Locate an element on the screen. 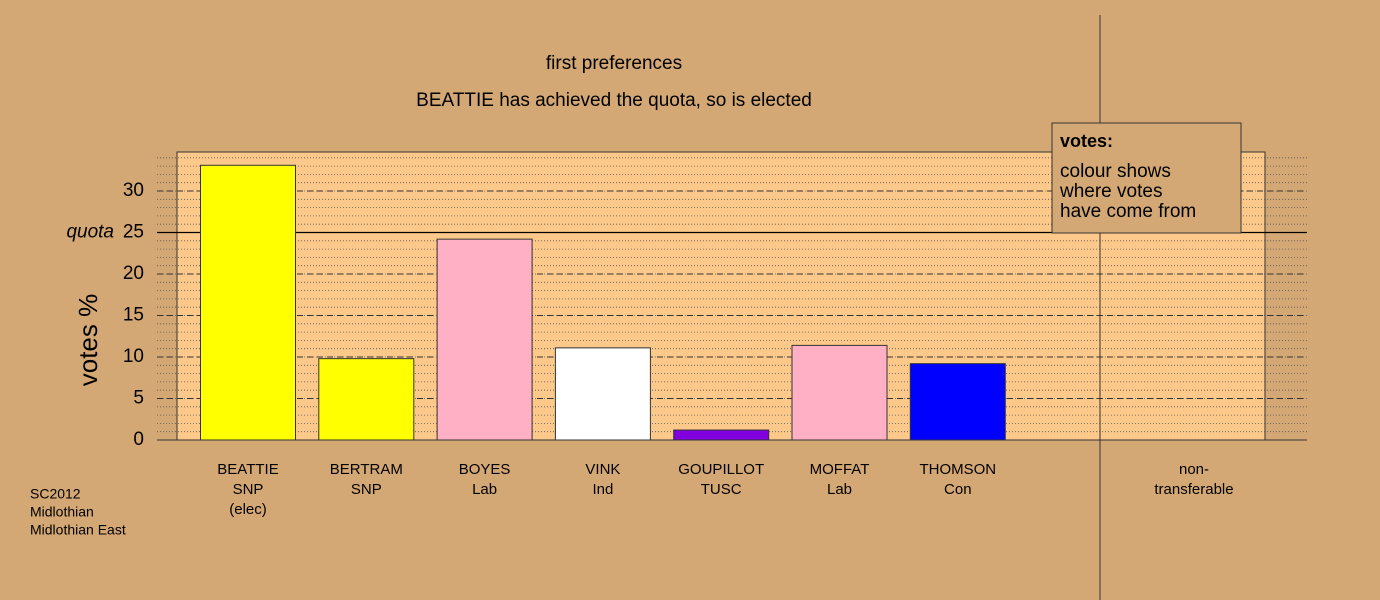 The width and height of the screenshot is (1380, 600). x-tick-label: MOFFAT is located at coordinates (840, 469).